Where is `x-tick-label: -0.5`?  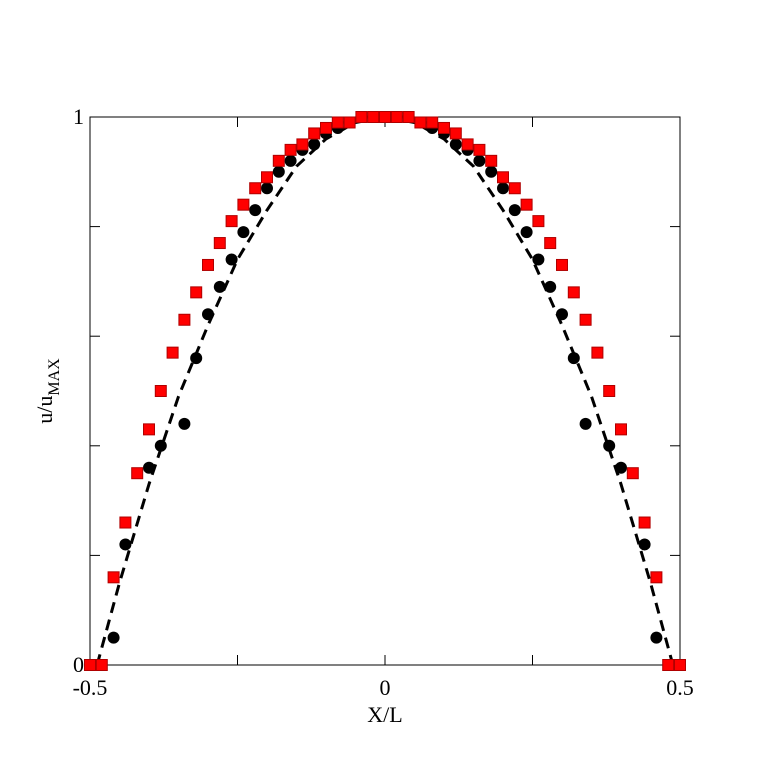
x-tick-label: -0.5 is located at coordinates (90, 687).